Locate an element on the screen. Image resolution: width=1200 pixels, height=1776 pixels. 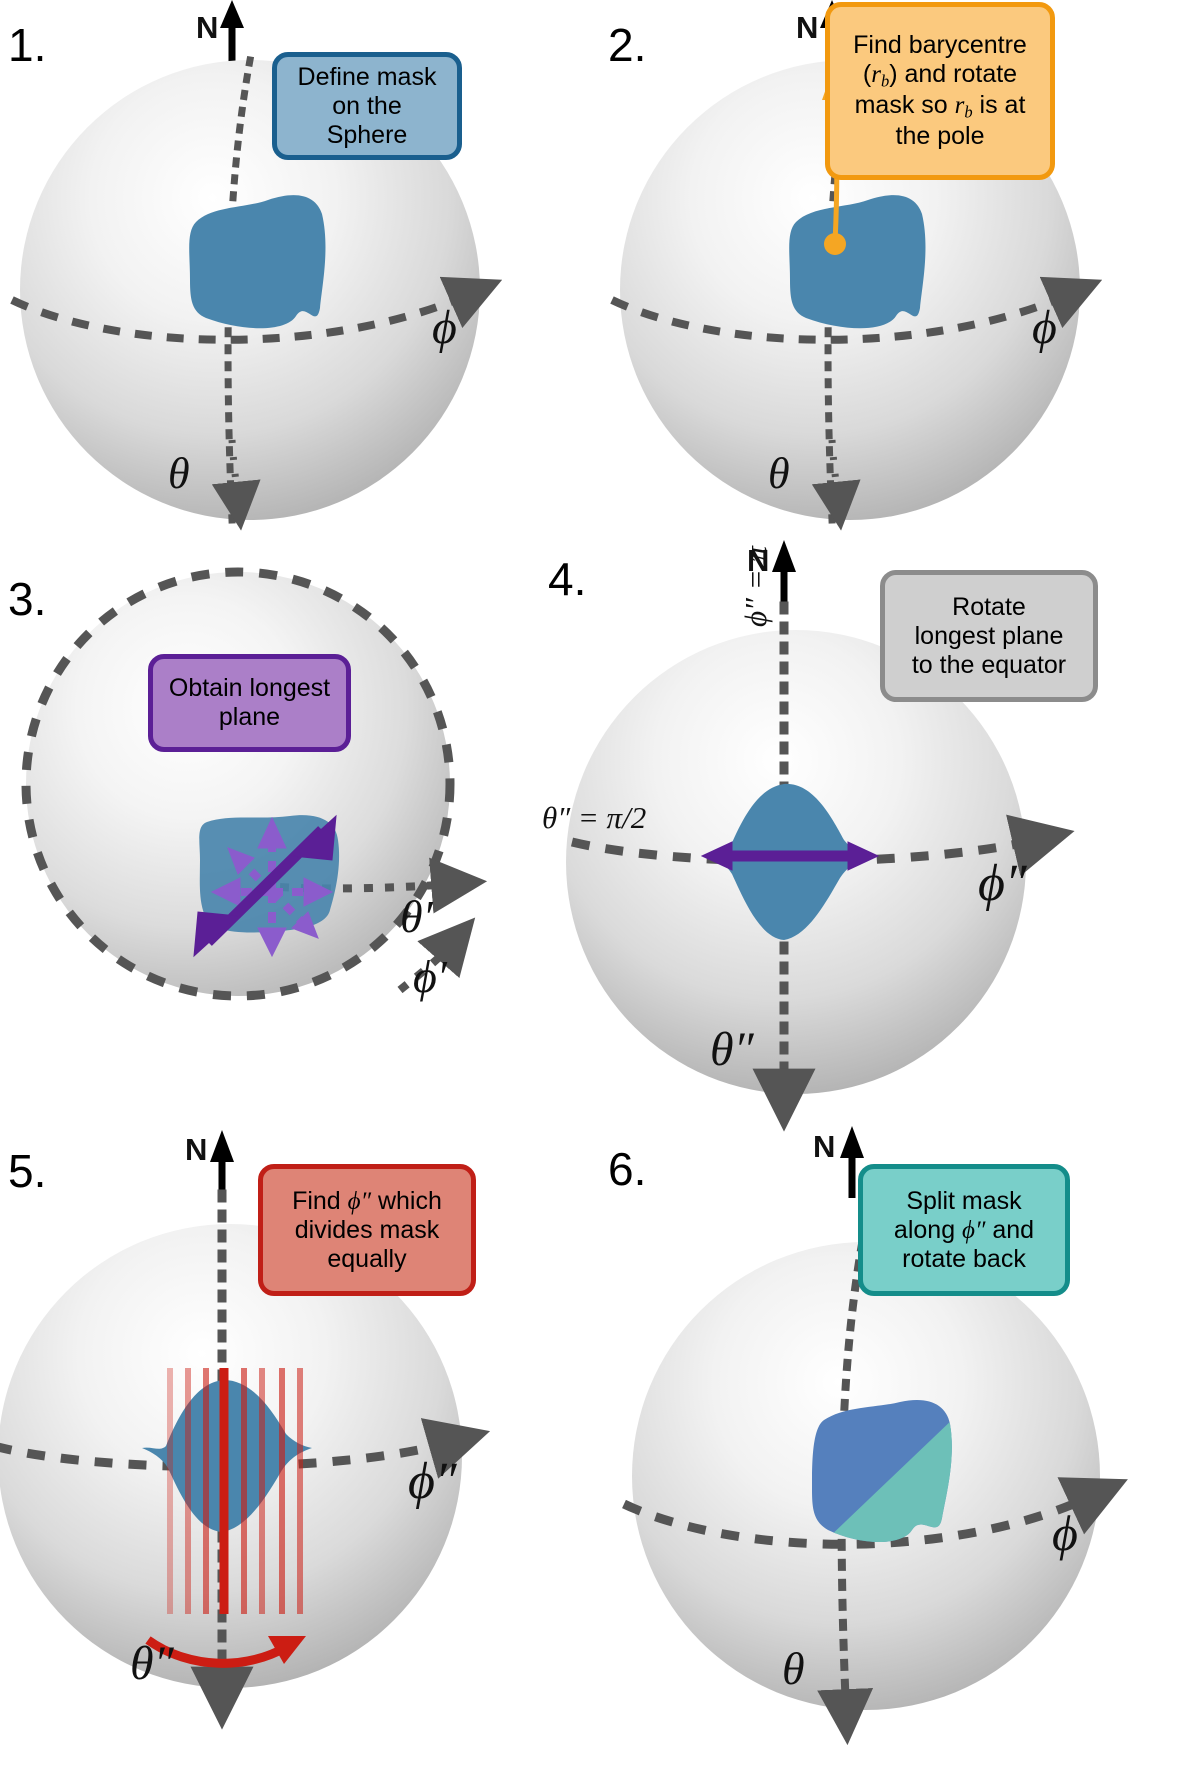
callout-line-4b: longest plane is located at coordinates (989, 635).